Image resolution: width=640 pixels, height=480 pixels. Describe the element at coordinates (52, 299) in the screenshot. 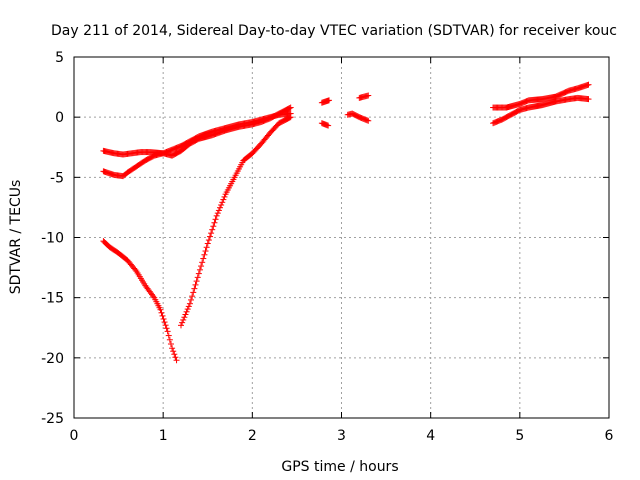

I see `y-tick-label: -15` at that location.